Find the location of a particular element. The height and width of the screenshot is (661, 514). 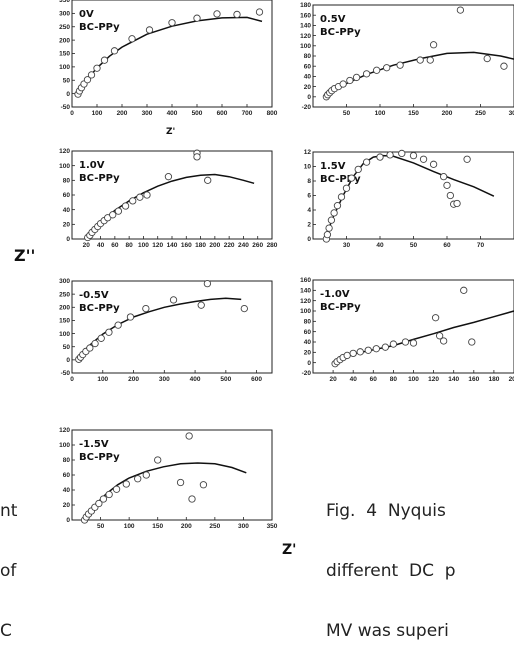

y-tick-label: 160 is located at coordinates (305, 15).